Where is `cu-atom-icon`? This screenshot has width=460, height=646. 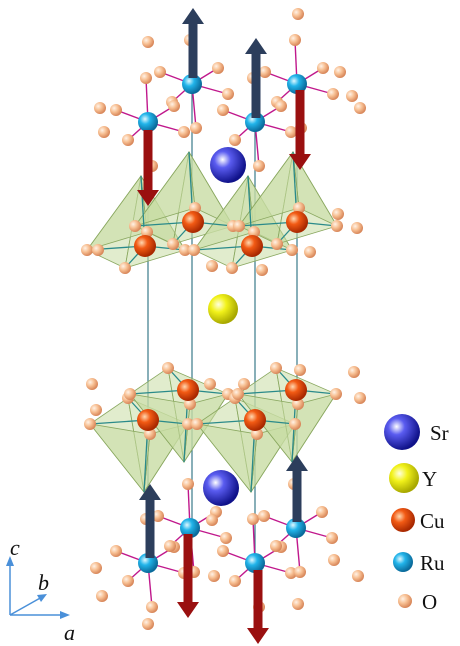
cu-atom-icon is located at coordinates (403, 520).